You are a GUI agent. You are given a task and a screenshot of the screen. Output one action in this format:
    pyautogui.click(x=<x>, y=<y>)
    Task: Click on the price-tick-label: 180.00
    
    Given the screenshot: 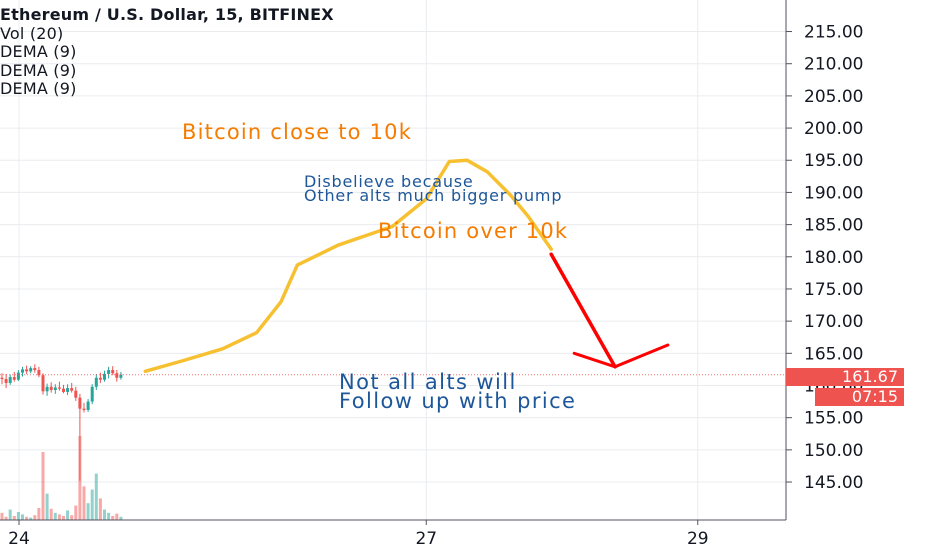 What is the action you would take?
    pyautogui.click(x=833, y=258)
    